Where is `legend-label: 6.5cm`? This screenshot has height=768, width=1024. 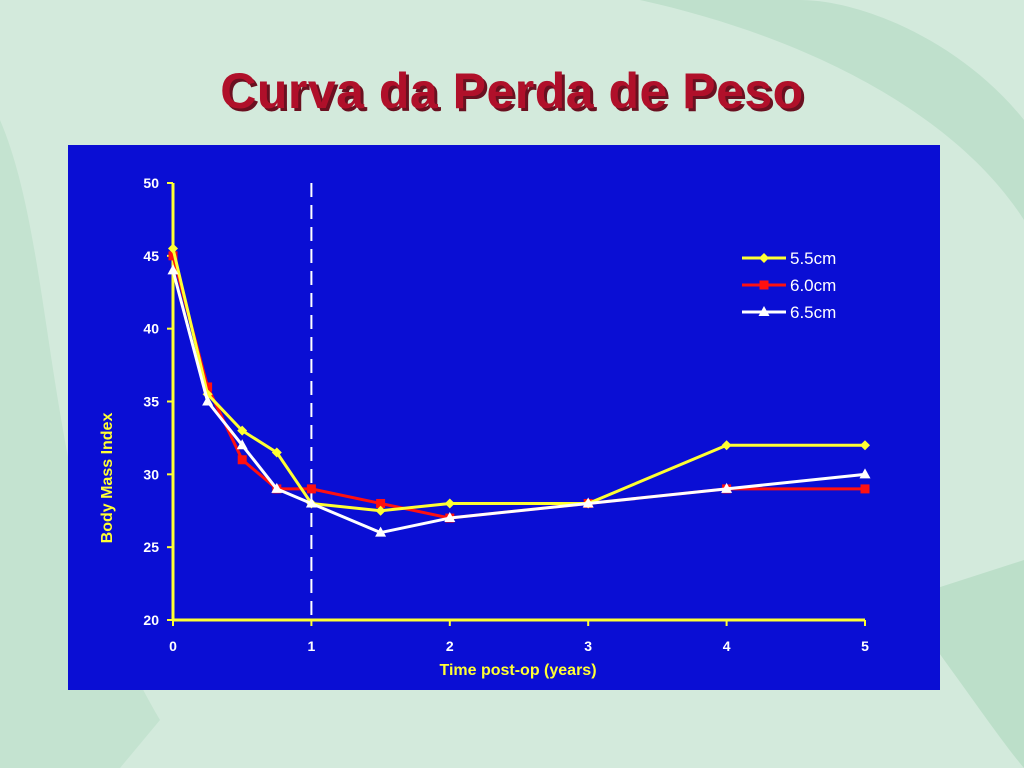 legend-label: 6.5cm is located at coordinates (813, 312).